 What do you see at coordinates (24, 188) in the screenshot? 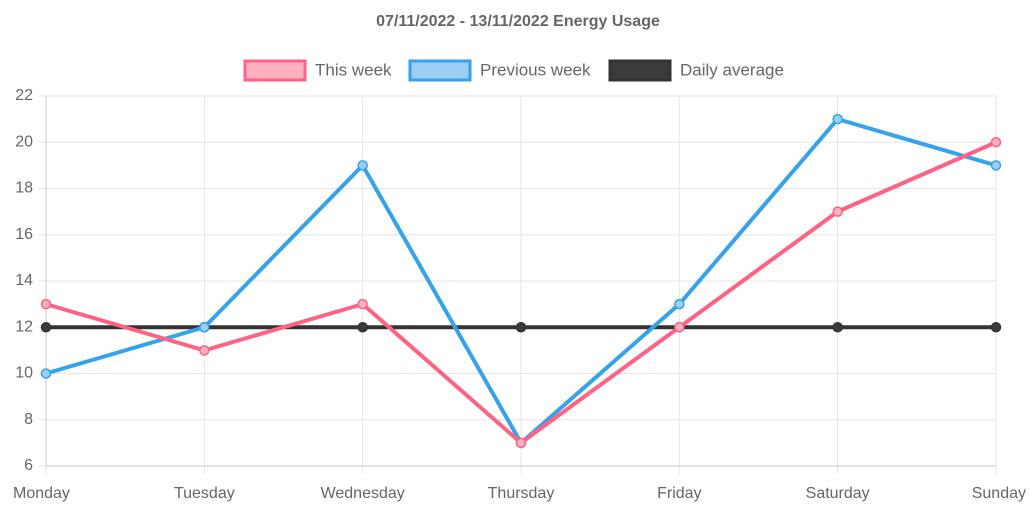
I see `y-tick-label: 18` at bounding box center [24, 188].